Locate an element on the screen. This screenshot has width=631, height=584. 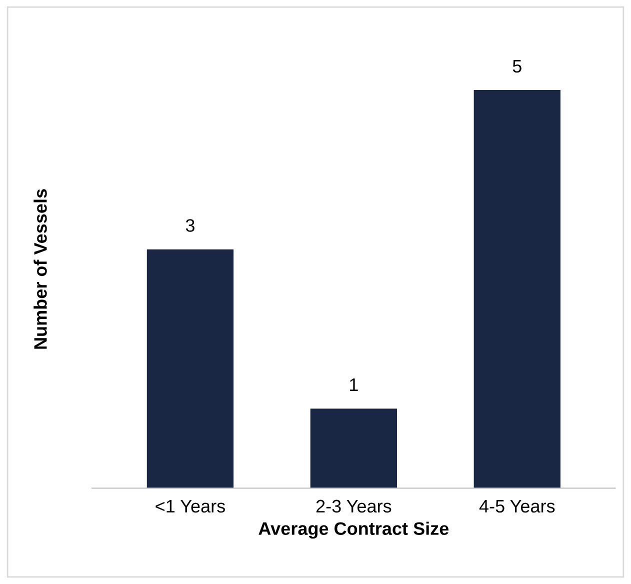
x-tick-label: <1 Years is located at coordinates (190, 506).